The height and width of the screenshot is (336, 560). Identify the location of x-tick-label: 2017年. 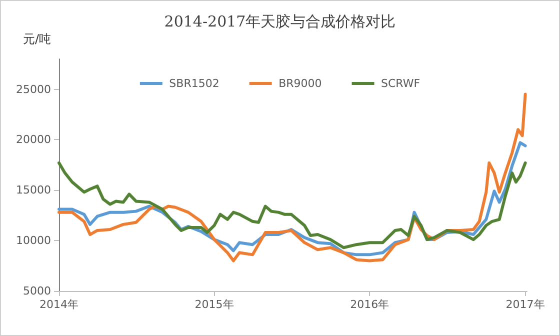
(525, 304).